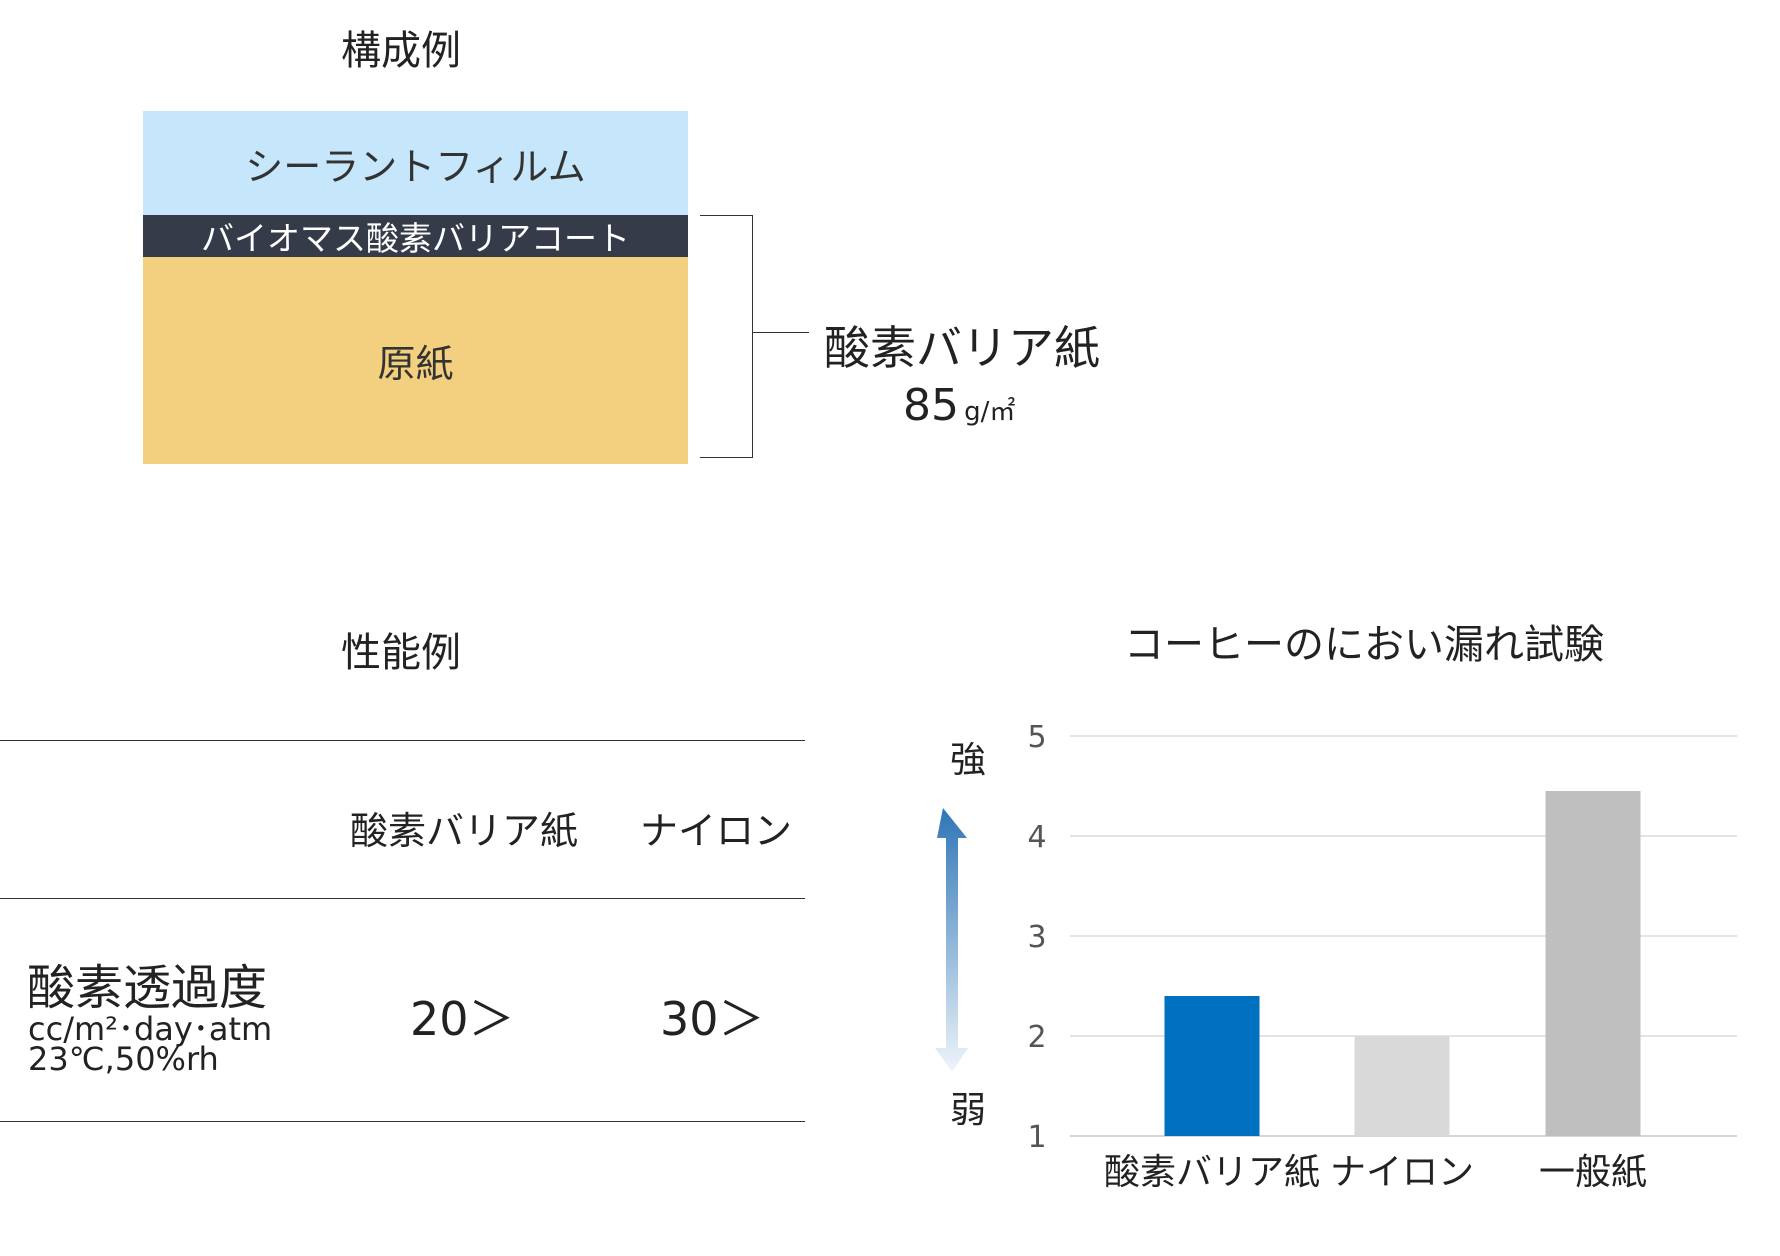 Image resolution: width=1780 pixels, height=1256 pixels. I want to click on bracket-connector, so click(781, 332).